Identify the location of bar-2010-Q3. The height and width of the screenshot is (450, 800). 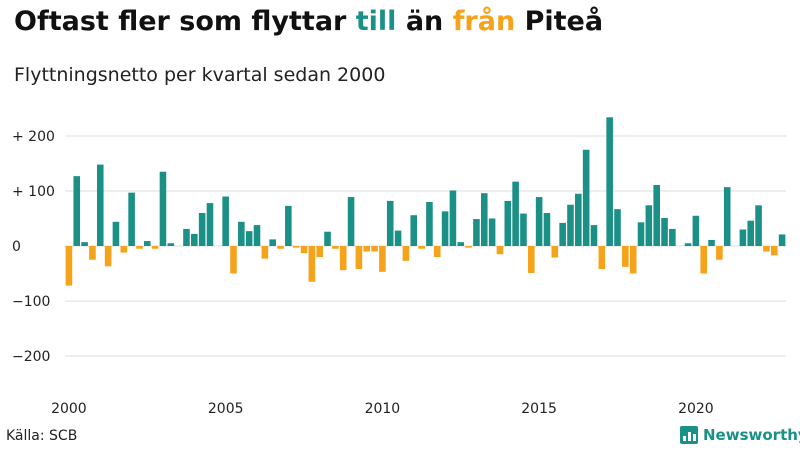
(398, 238).